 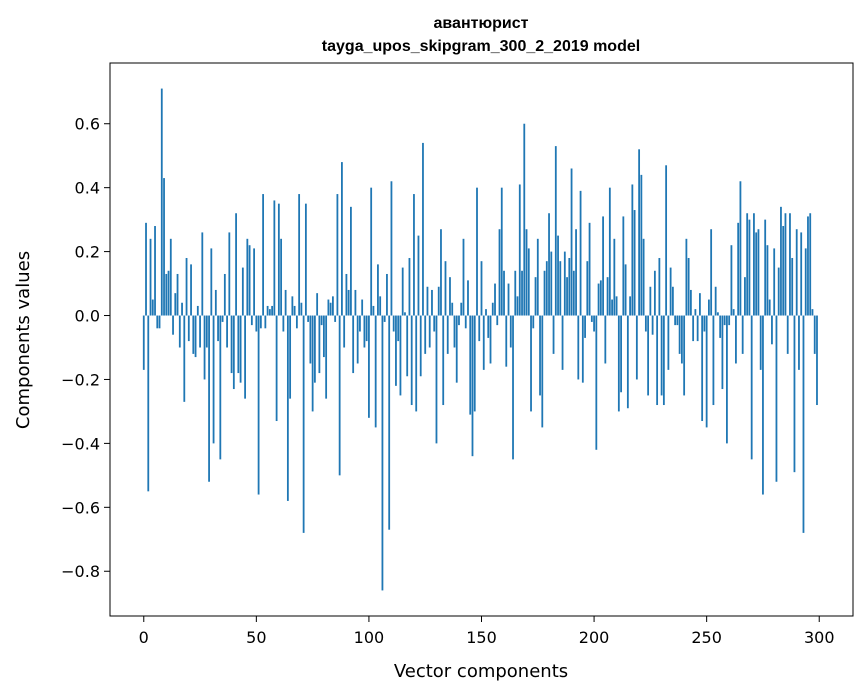 I want to click on chart-title: авантюрист, so click(x=481, y=23).